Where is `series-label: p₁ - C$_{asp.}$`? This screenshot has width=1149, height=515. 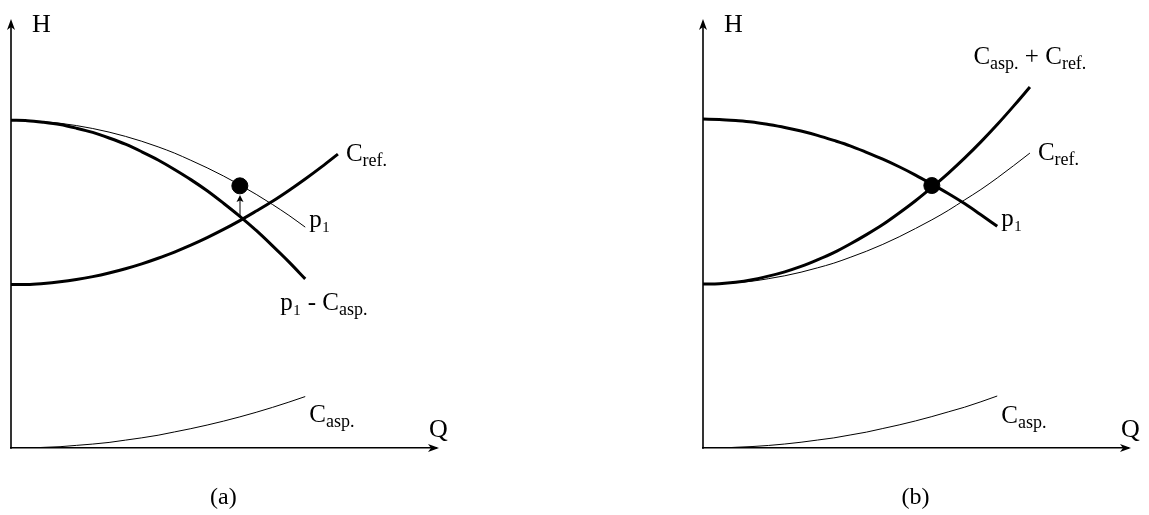 series-label: p₁ - C$_{asp.}$ is located at coordinates (324, 303).